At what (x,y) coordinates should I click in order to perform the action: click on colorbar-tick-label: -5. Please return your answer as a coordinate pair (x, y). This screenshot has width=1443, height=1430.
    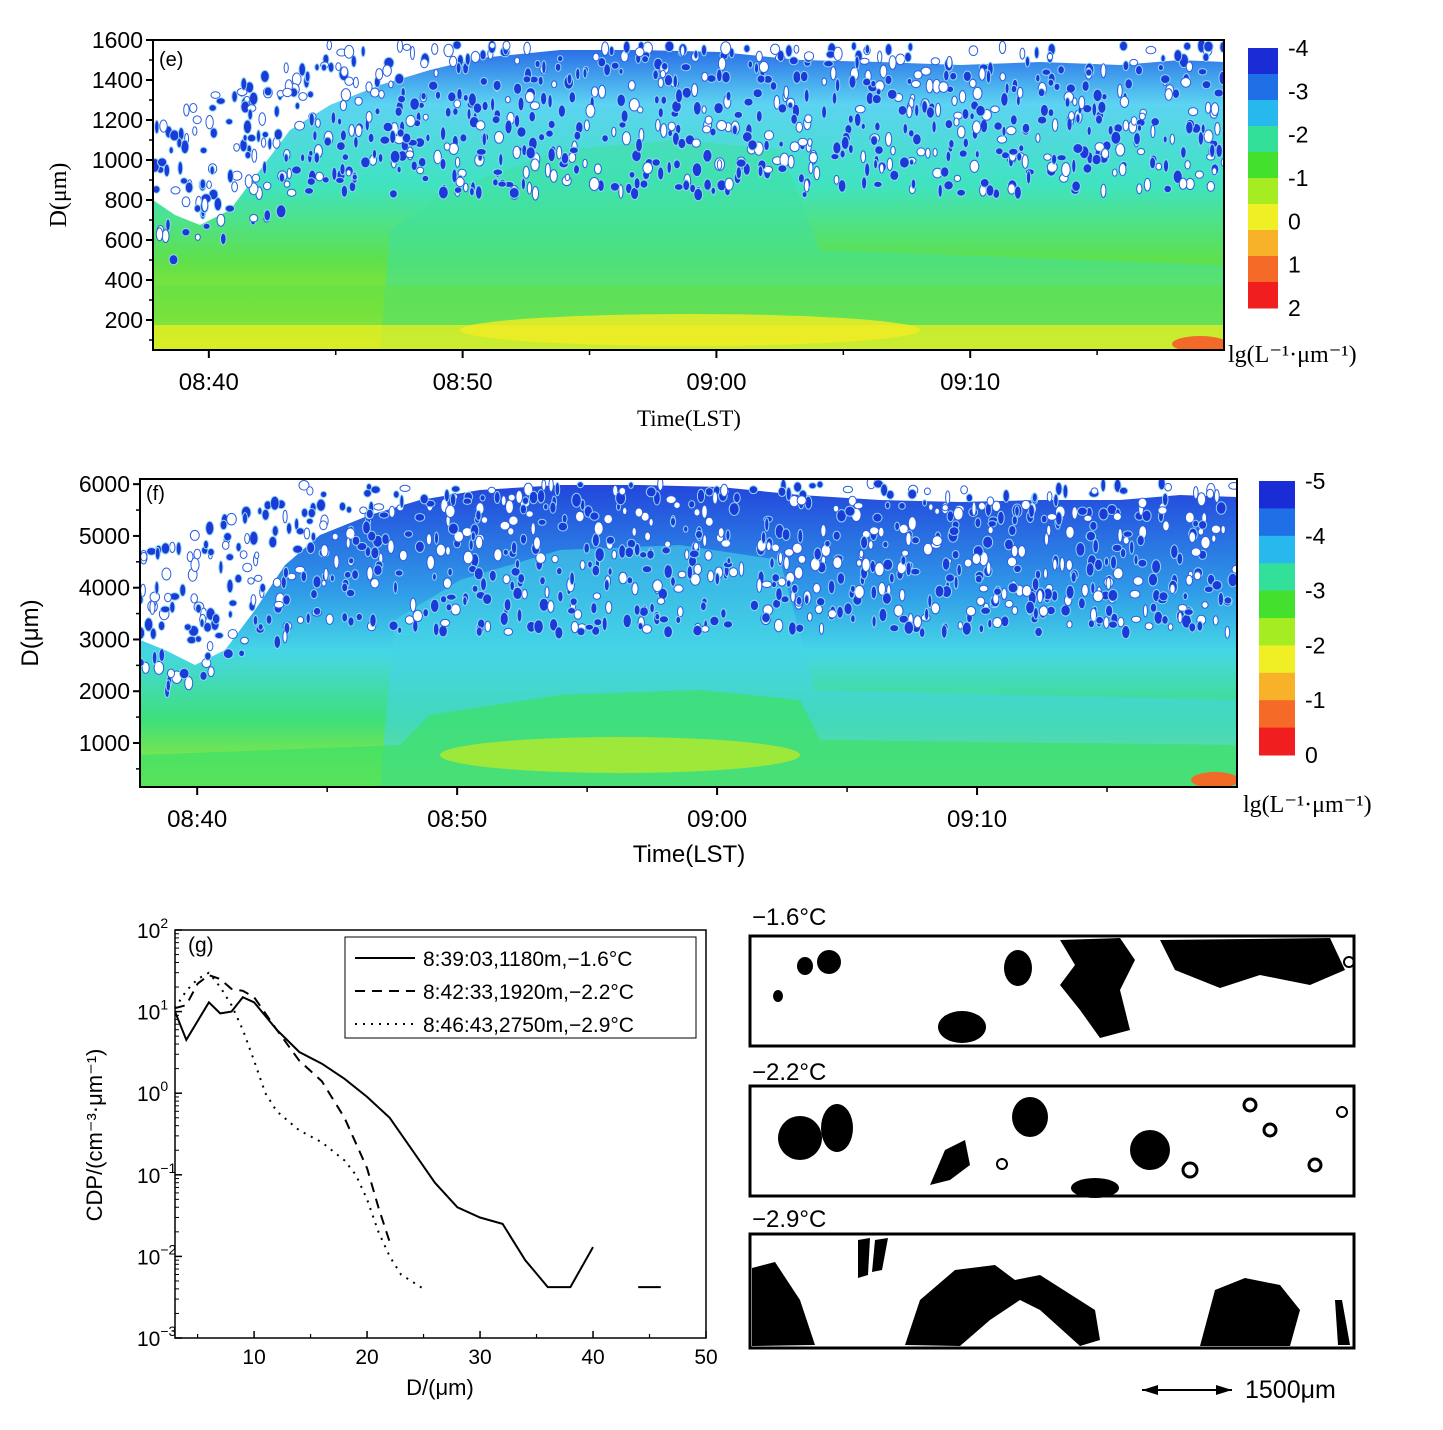
    Looking at the image, I should click on (1315, 481).